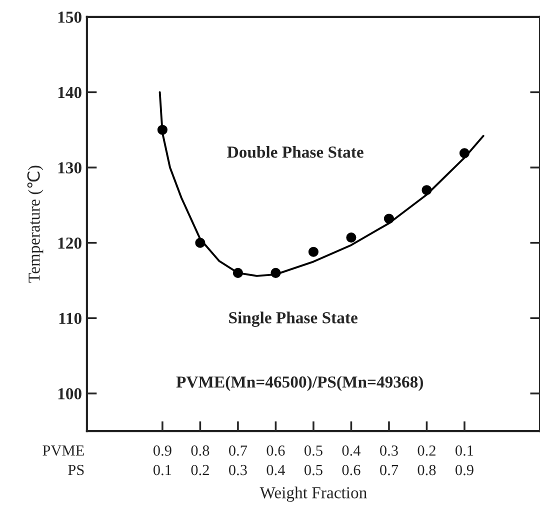 This screenshot has width=540, height=512. What do you see at coordinates (70, 243) in the screenshot?
I see `y-tick-label: 120` at bounding box center [70, 243].